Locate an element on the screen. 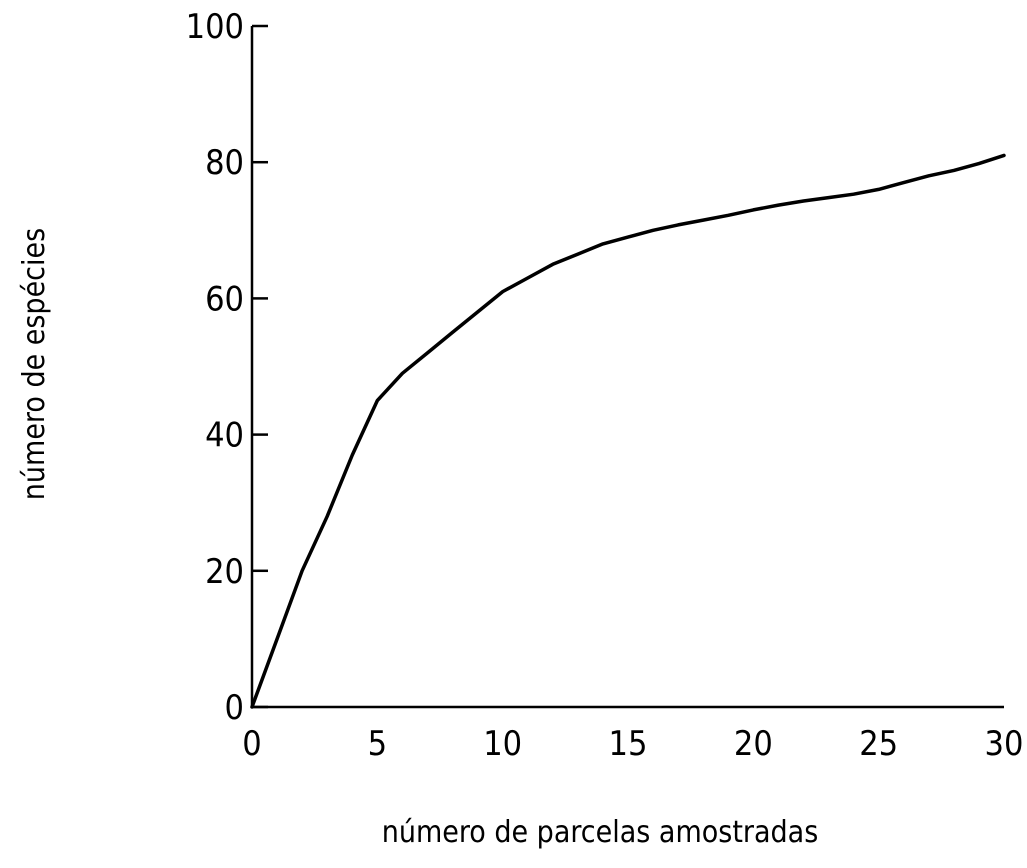 The height and width of the screenshot is (868, 1027). x-ticks: 0 5 10 15 20 25 30 is located at coordinates (632, 744).